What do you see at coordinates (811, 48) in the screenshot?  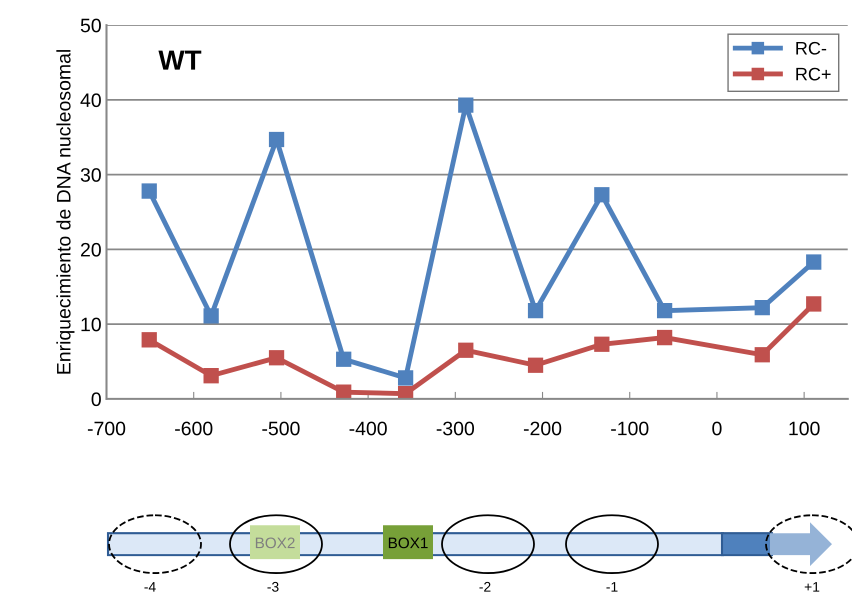 I see `legend-label: RC-` at bounding box center [811, 48].